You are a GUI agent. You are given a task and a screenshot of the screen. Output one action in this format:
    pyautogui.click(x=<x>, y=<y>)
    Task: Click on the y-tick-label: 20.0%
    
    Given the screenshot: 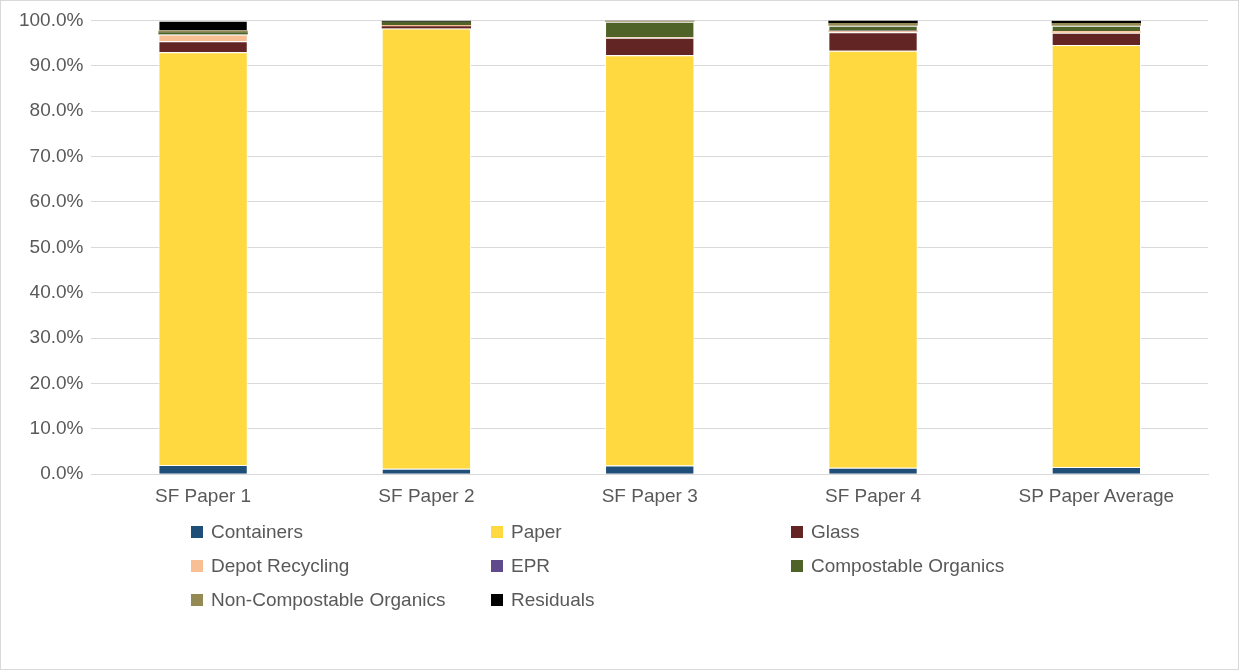 What is the action you would take?
    pyautogui.click(x=56, y=382)
    